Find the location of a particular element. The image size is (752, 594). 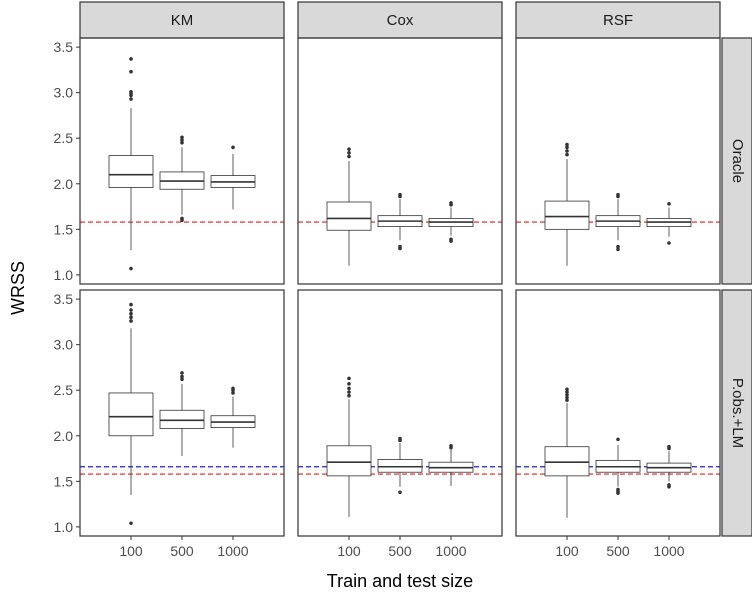

y-tick-label: 1.5 is located at coordinates (64, 229).